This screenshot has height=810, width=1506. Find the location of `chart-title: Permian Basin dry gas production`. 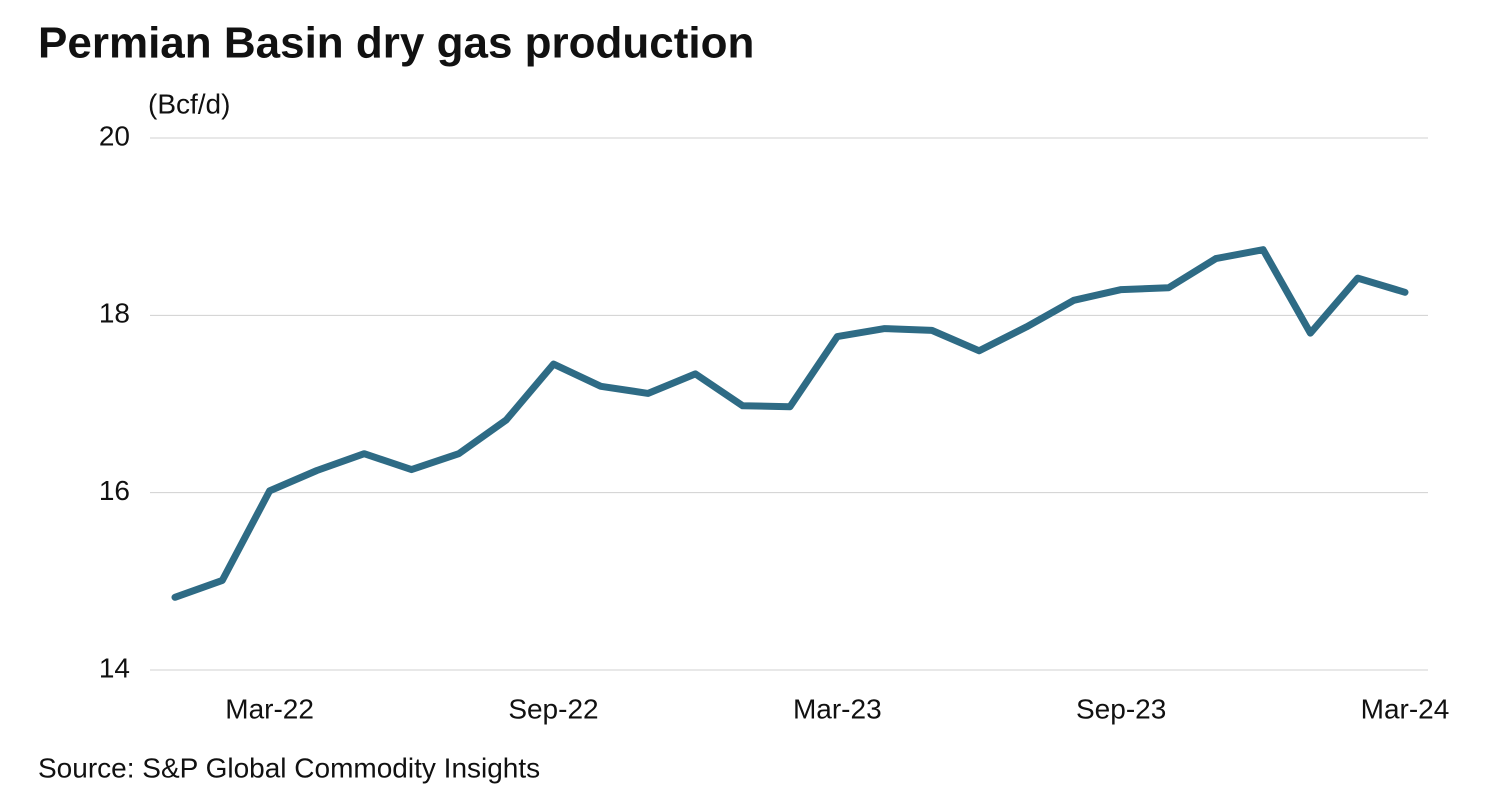

chart-title: Permian Basin dry gas production is located at coordinates (396, 43).